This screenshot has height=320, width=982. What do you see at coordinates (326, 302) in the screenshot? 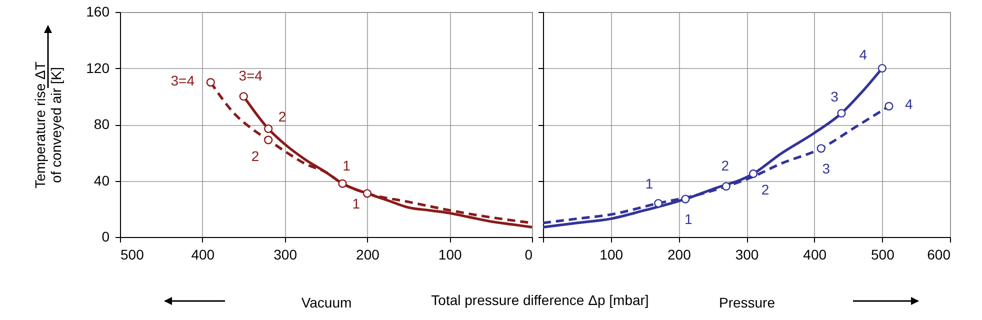
I see `x-axis-title: Vacuum` at bounding box center [326, 302].